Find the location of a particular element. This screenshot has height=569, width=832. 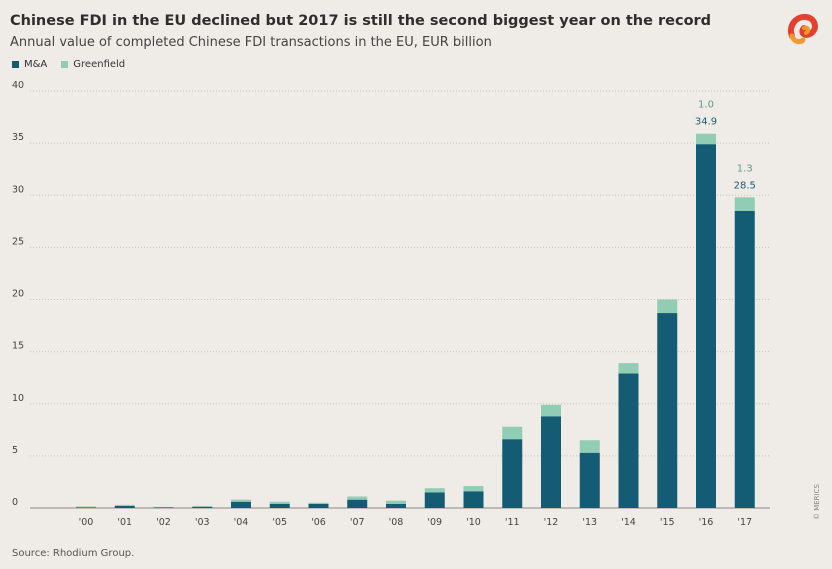

data-label-greenfield: 1.3 is located at coordinates (745, 168).